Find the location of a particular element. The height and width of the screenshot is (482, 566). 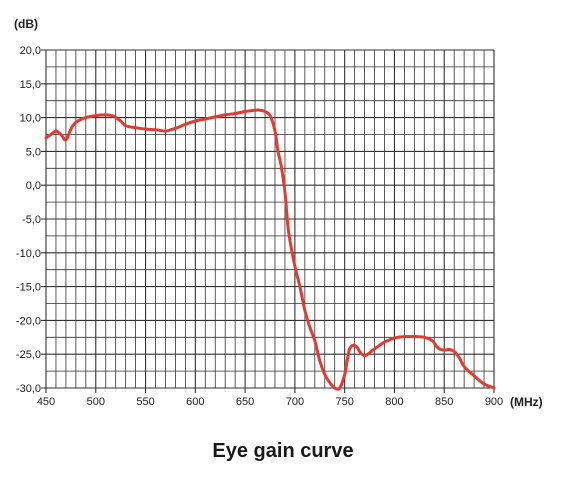

x-tick-label: 600 is located at coordinates (195, 402).